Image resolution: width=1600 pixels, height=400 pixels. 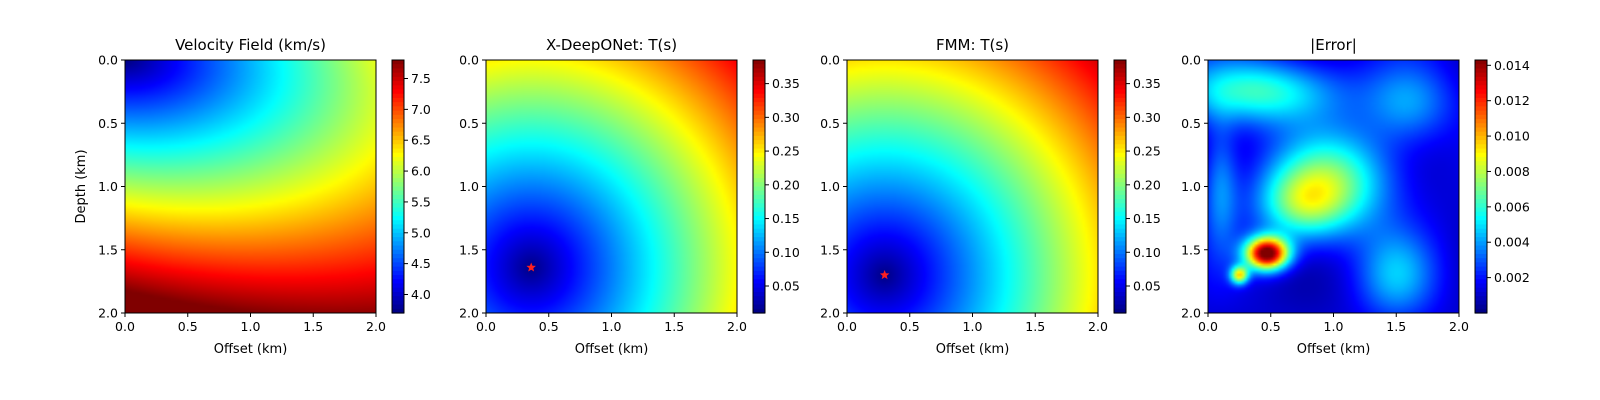 What do you see at coordinates (1137, 186) in the screenshot?
I see `colorbar: 0.05 0.10 0.15 0.20 0.25 0.30 0.35` at bounding box center [1137, 186].